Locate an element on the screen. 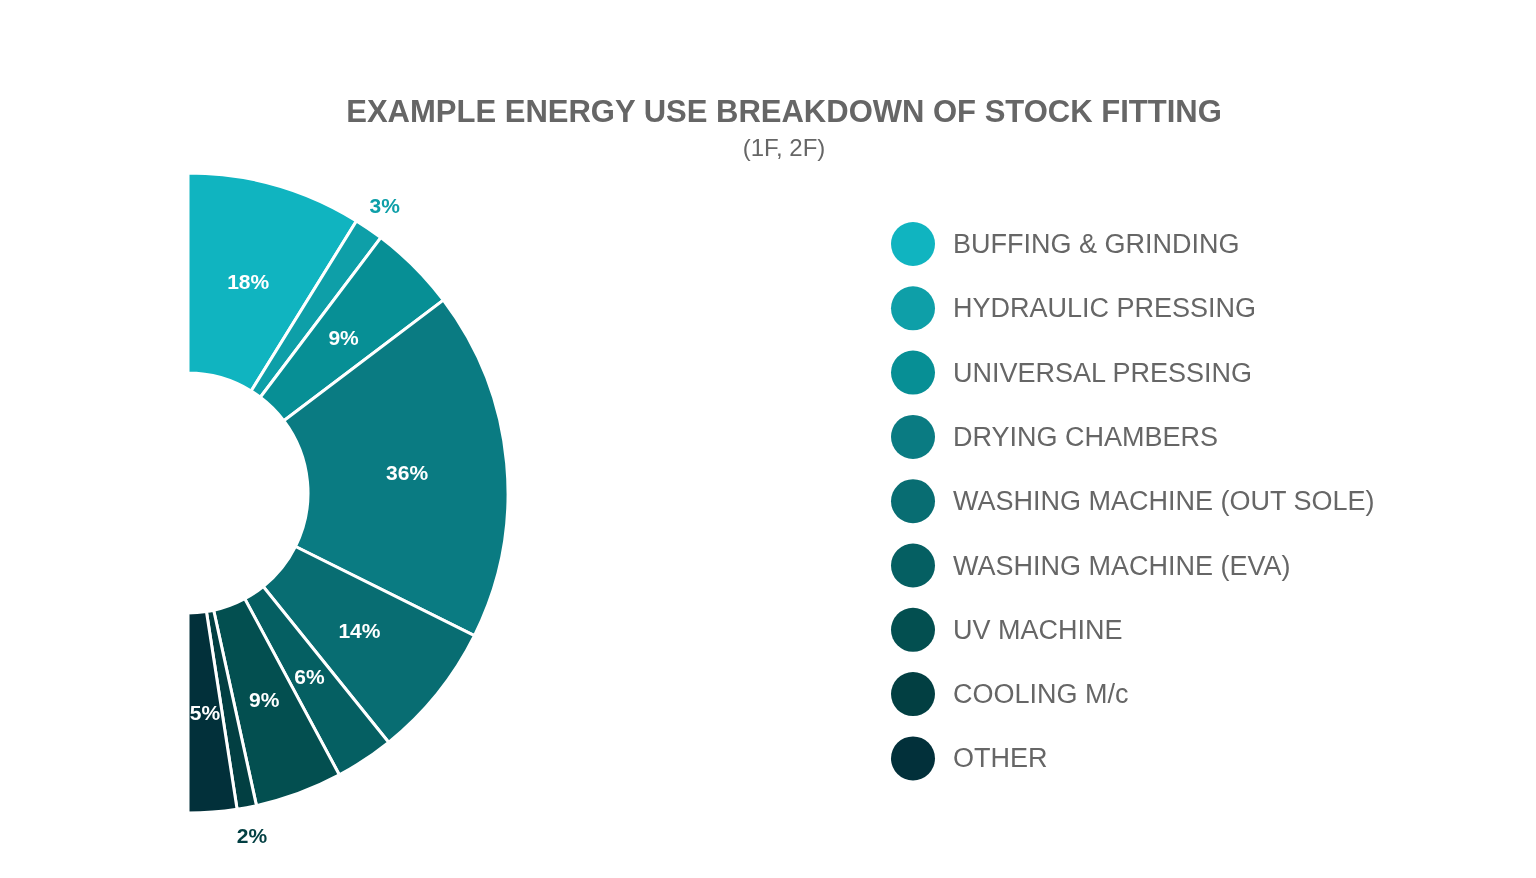 Image resolution: width=1536 pixels, height=878 pixels. data-label: 18% is located at coordinates (248, 281).